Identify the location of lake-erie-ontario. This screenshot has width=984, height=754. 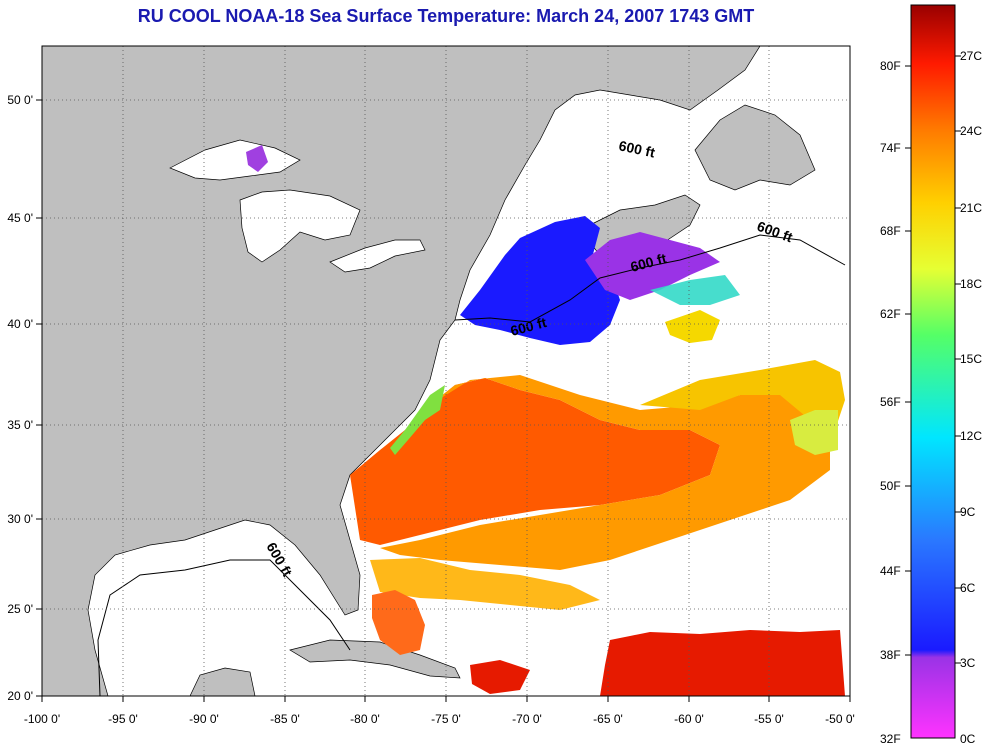
(377, 256).